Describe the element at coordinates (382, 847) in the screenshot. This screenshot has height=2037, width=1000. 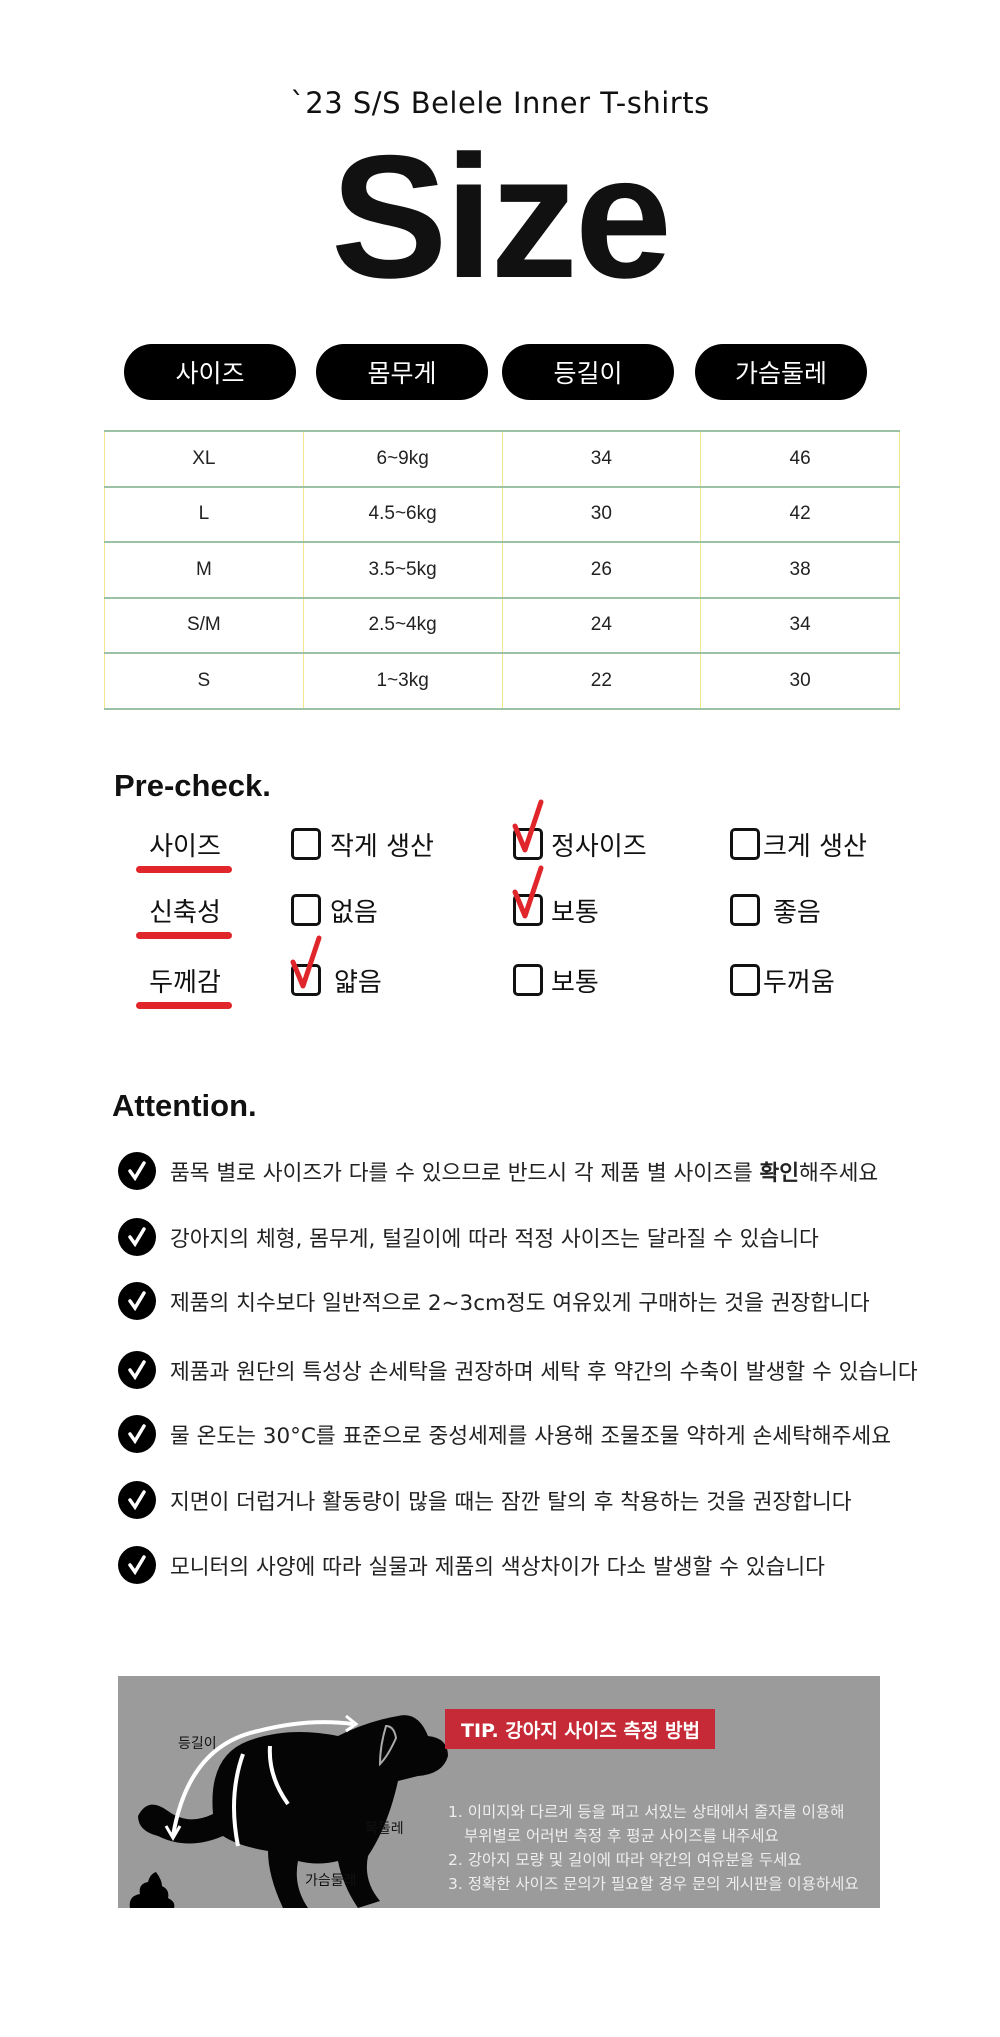
I see `precheck-option: 작게 생산` at that location.